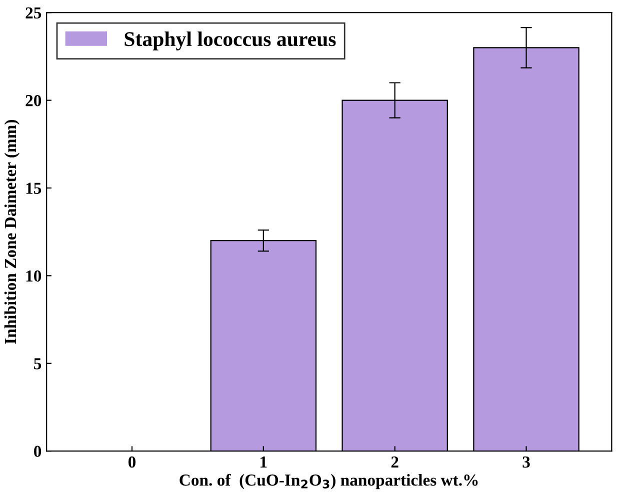  Describe the element at coordinates (263, 462) in the screenshot. I see `x-tick-label: 1` at that location.